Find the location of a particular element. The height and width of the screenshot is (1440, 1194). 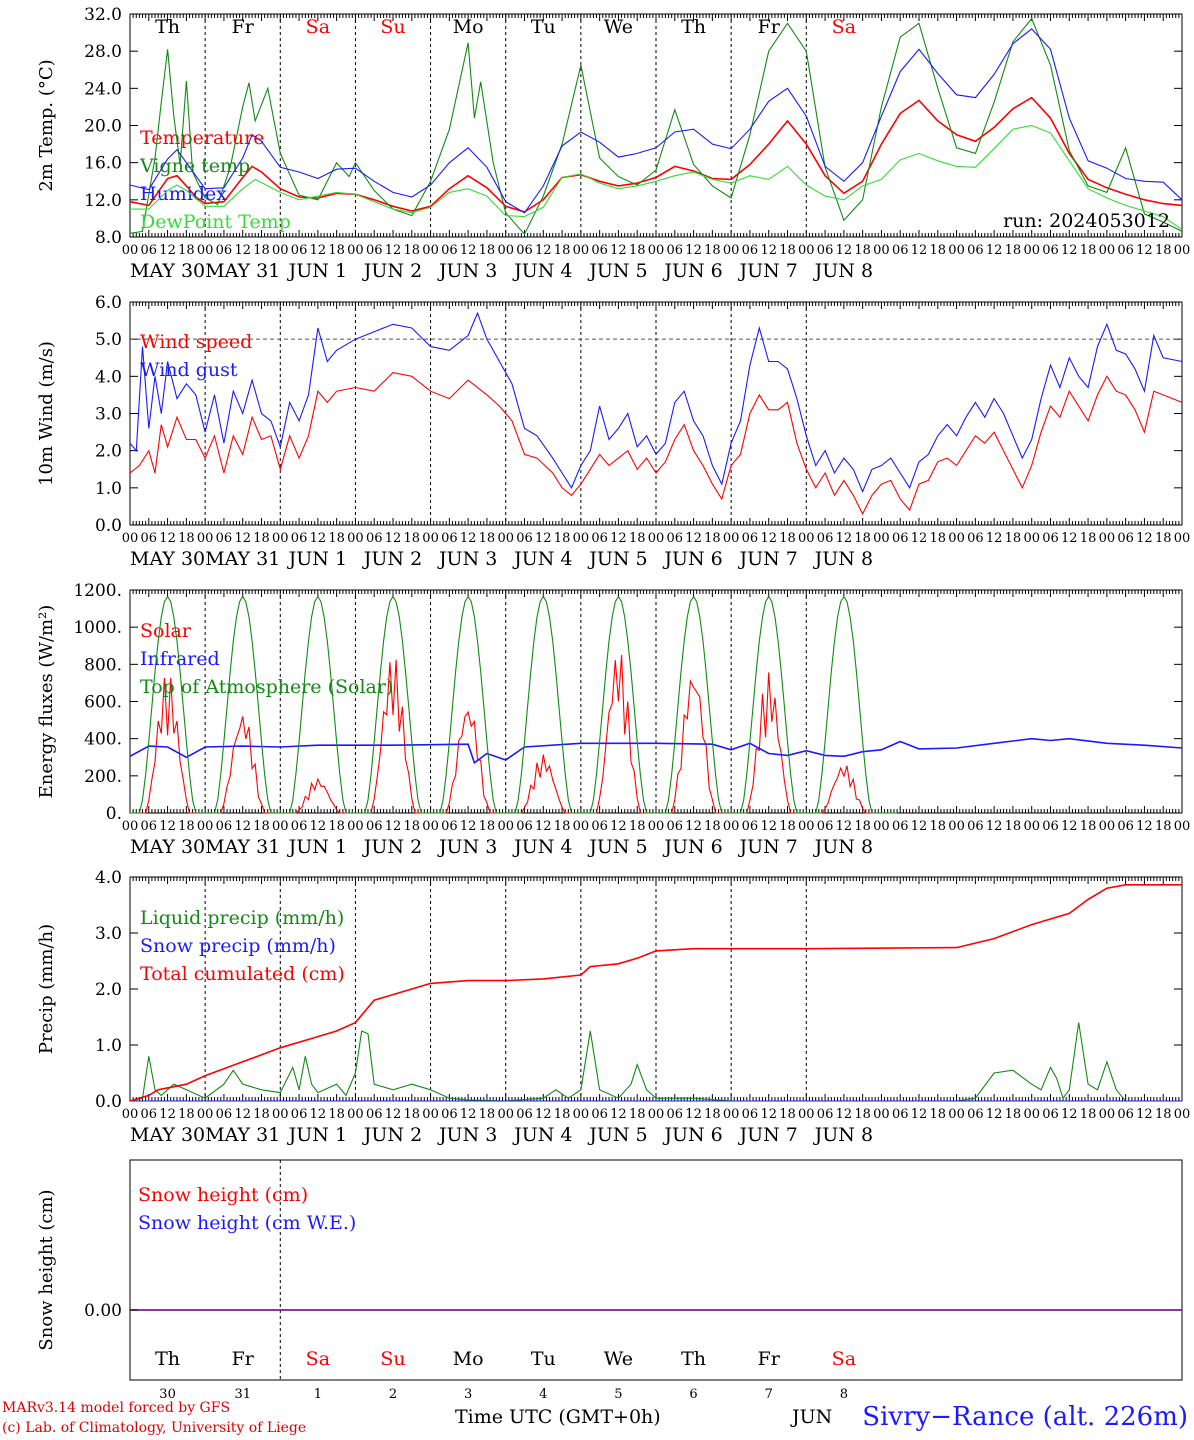

day-number-label: 7 is located at coordinates (769, 1394).